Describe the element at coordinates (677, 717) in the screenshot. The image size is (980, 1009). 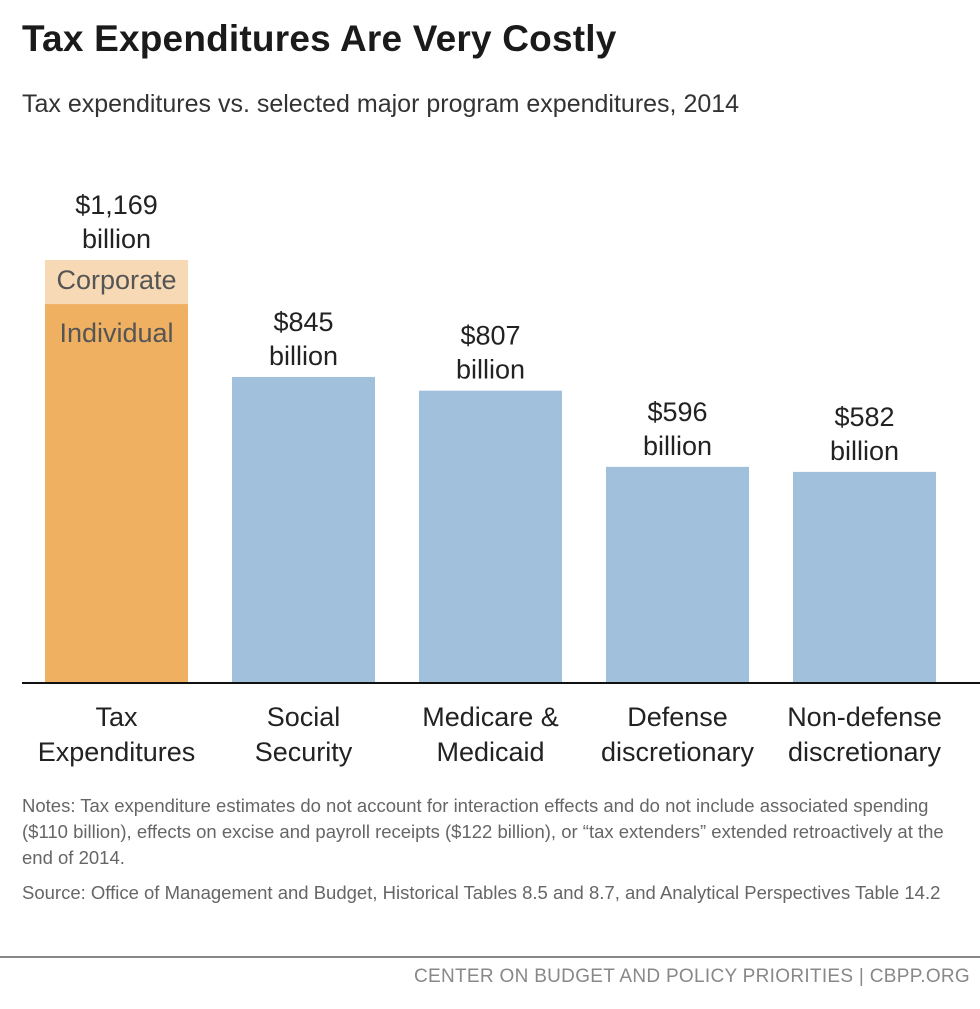
I see `category-label: Defense` at that location.